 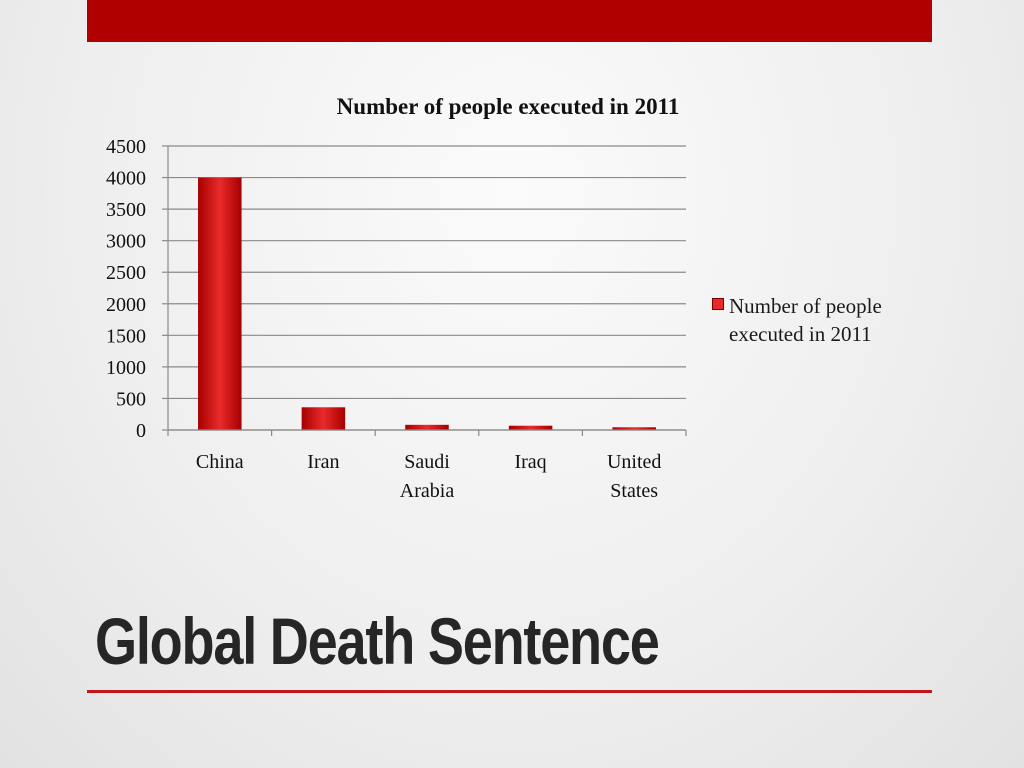 What do you see at coordinates (137, 289) in the screenshot?
I see `y-axis-ticks: 0 500 1000 1500 2000 2500 3000 3500 4000 4500` at bounding box center [137, 289].